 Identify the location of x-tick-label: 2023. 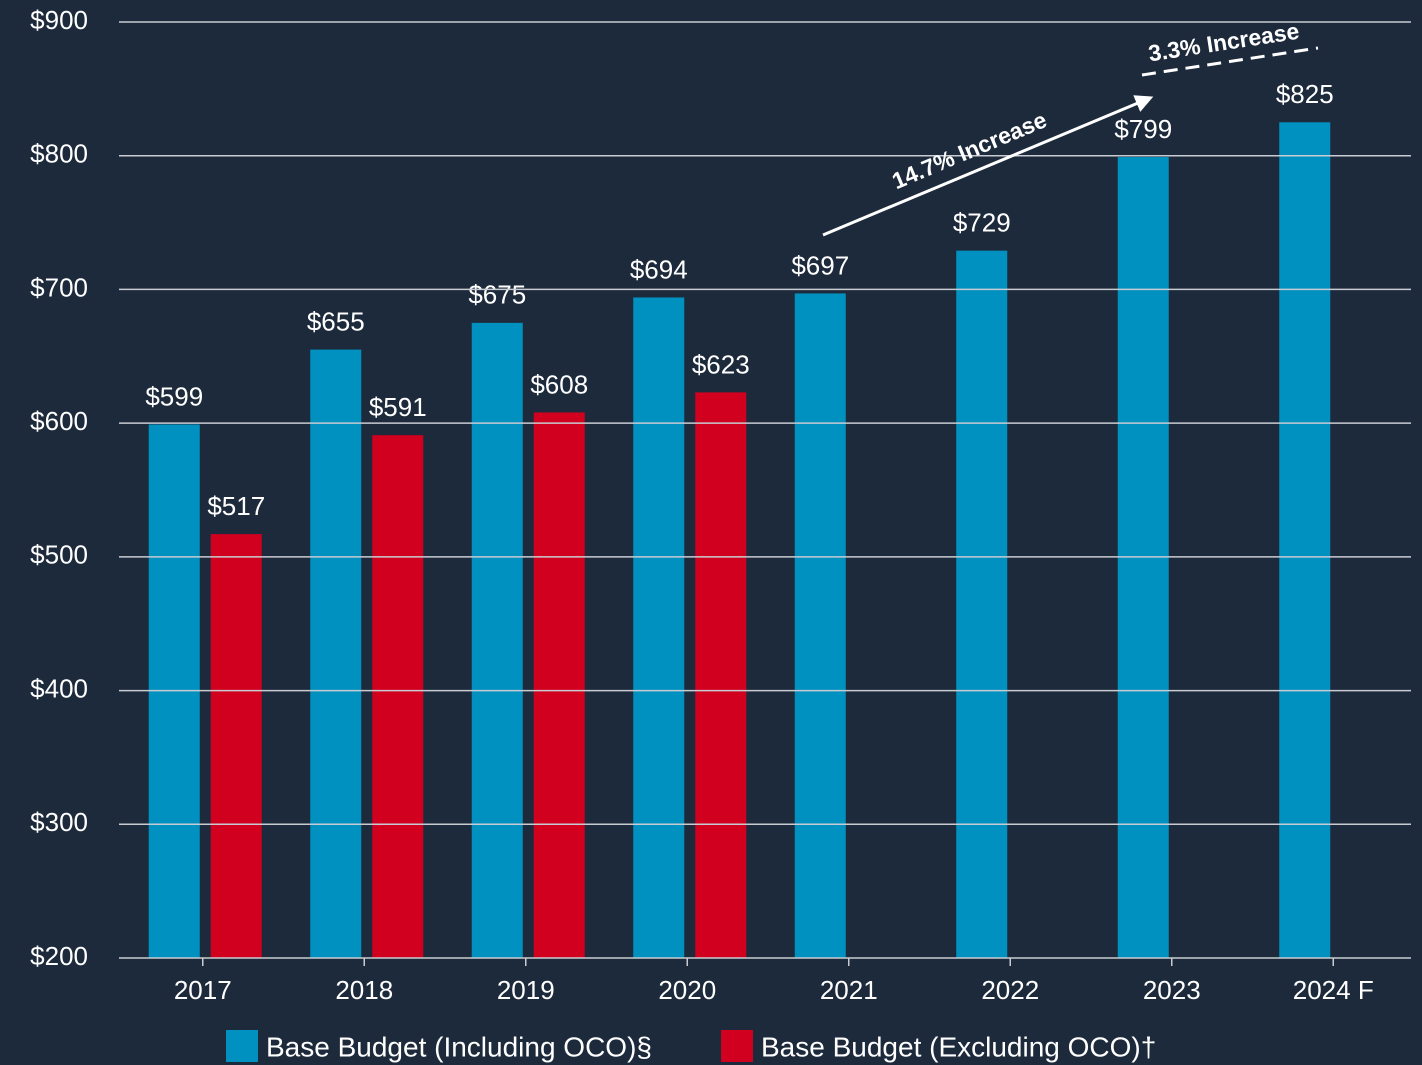
(1172, 990).